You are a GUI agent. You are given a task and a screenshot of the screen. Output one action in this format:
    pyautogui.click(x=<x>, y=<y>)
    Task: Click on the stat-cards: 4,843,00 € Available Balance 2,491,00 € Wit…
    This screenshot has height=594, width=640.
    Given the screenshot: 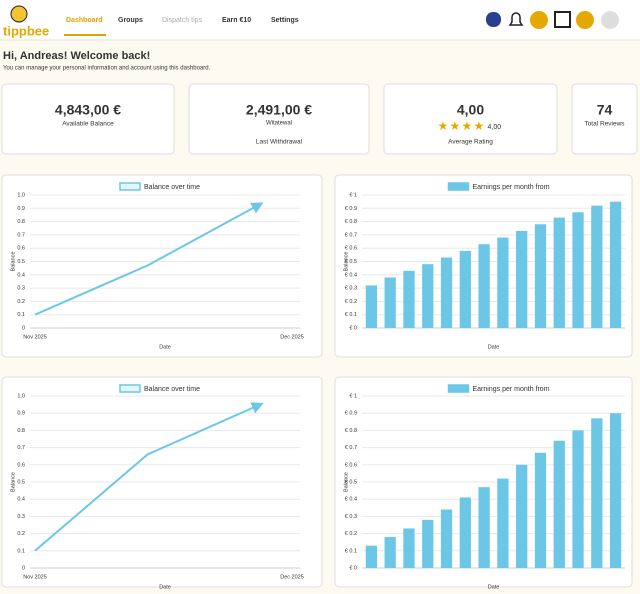 What is the action you would take?
    pyautogui.click(x=319, y=119)
    